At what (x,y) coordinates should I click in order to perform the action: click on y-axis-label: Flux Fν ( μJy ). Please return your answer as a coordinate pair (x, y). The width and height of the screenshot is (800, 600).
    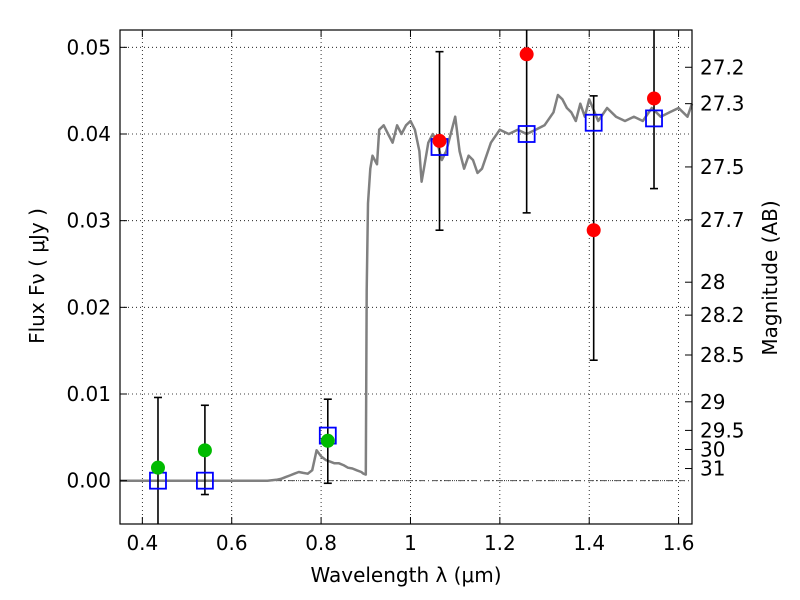
    Looking at the image, I should click on (37, 276).